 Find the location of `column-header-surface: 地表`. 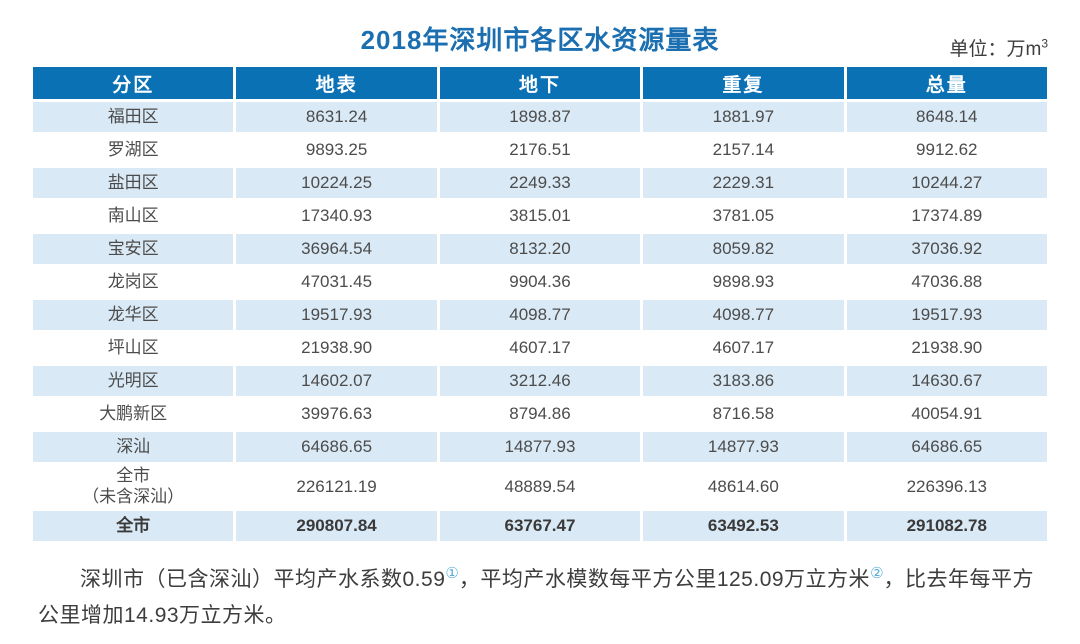

column-header-surface: 地表 is located at coordinates (336, 83).